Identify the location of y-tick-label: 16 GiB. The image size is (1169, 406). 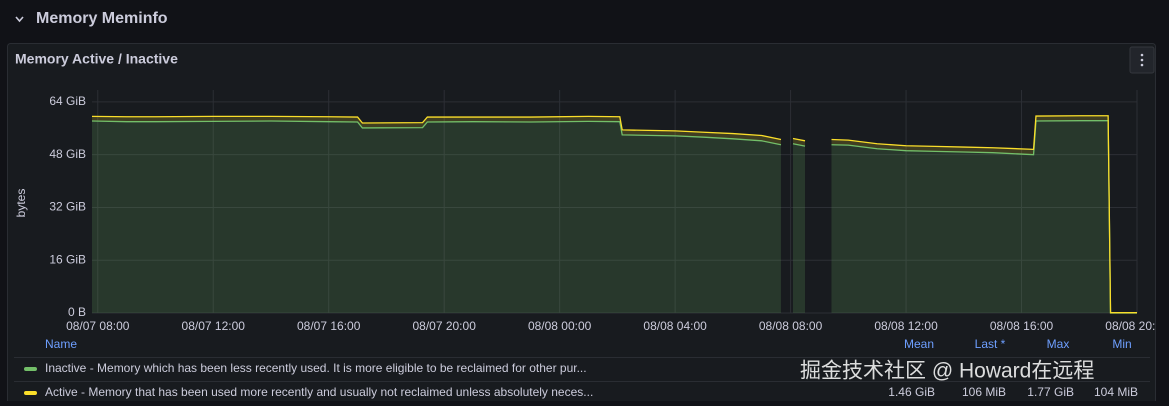
(67, 259).